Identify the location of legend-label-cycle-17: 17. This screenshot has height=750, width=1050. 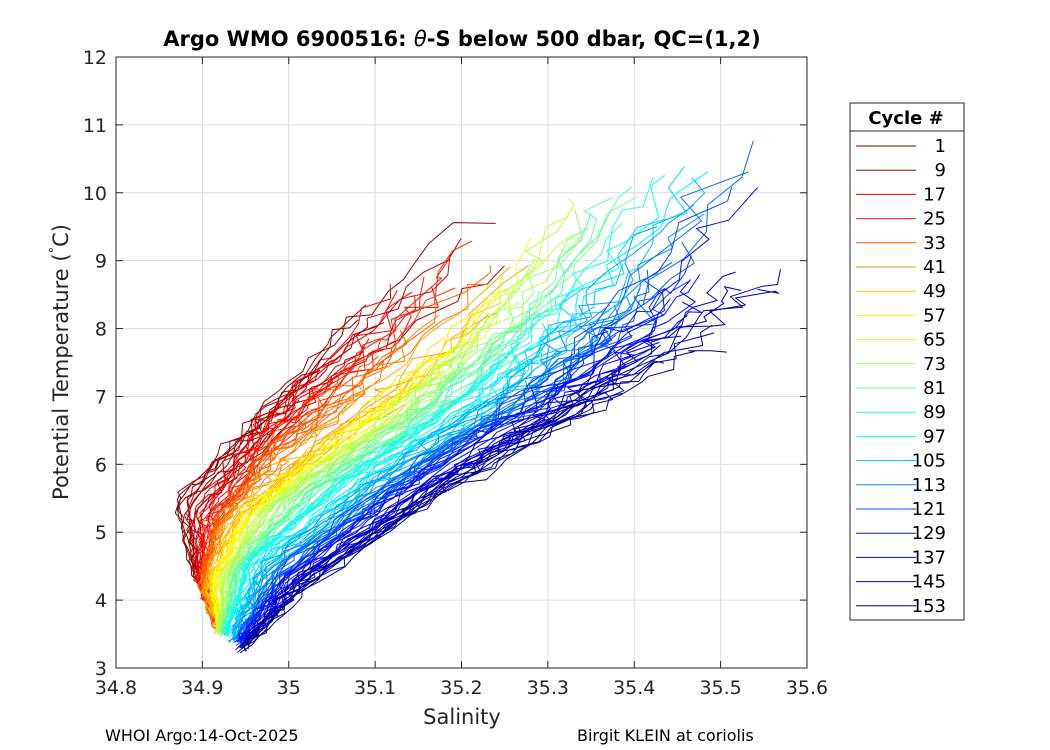
(934, 194).